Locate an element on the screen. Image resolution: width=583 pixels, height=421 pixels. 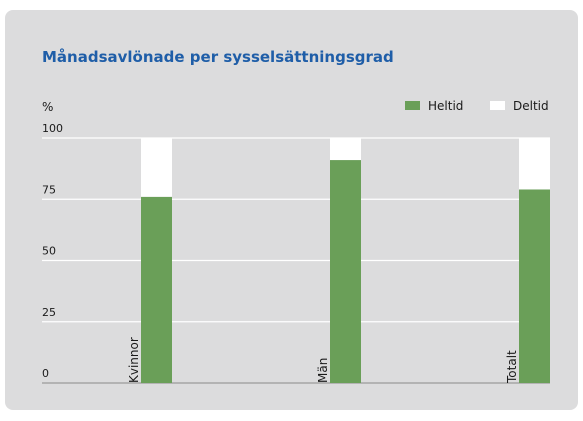
legend-label: Deltid is located at coordinates (531, 106).